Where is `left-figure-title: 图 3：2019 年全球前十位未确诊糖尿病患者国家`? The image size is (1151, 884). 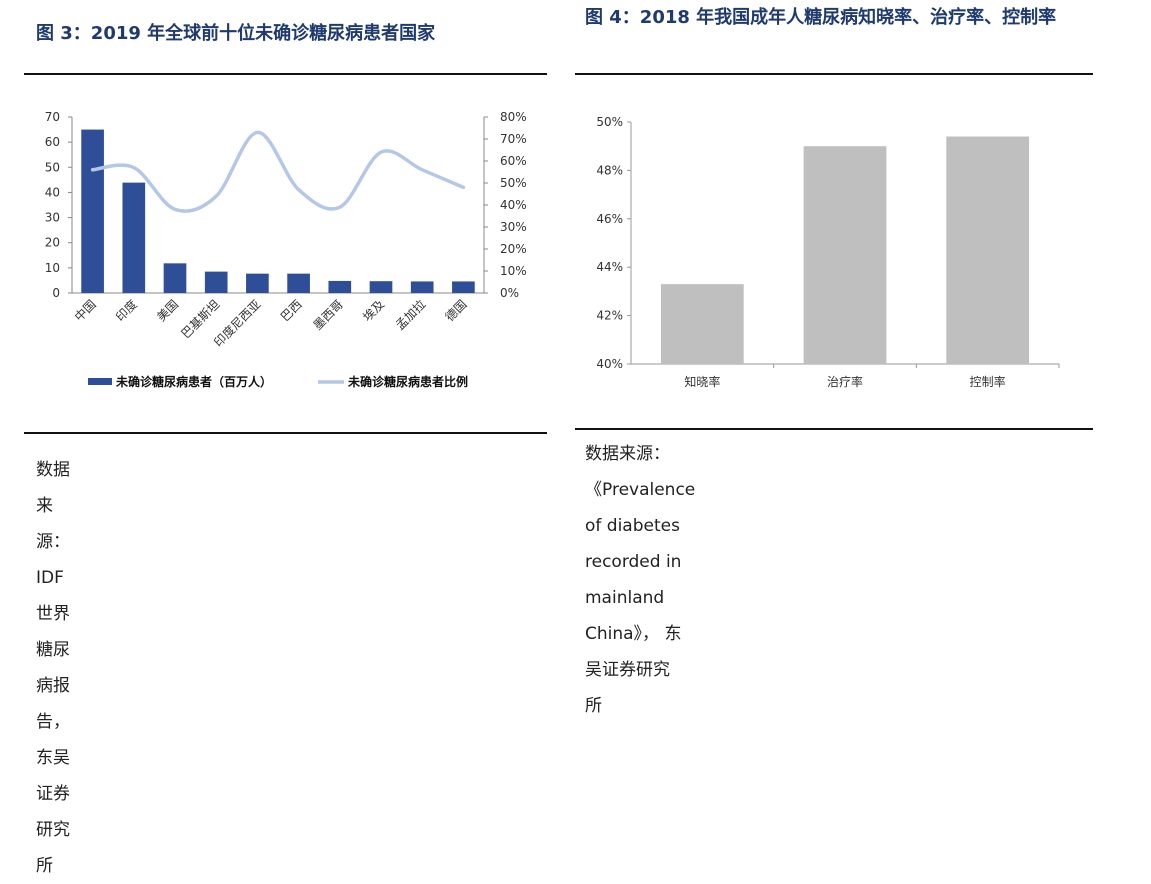 left-figure-title: 图 3：2019 年全球前十位未确诊糖尿病患者国家 is located at coordinates (236, 33).